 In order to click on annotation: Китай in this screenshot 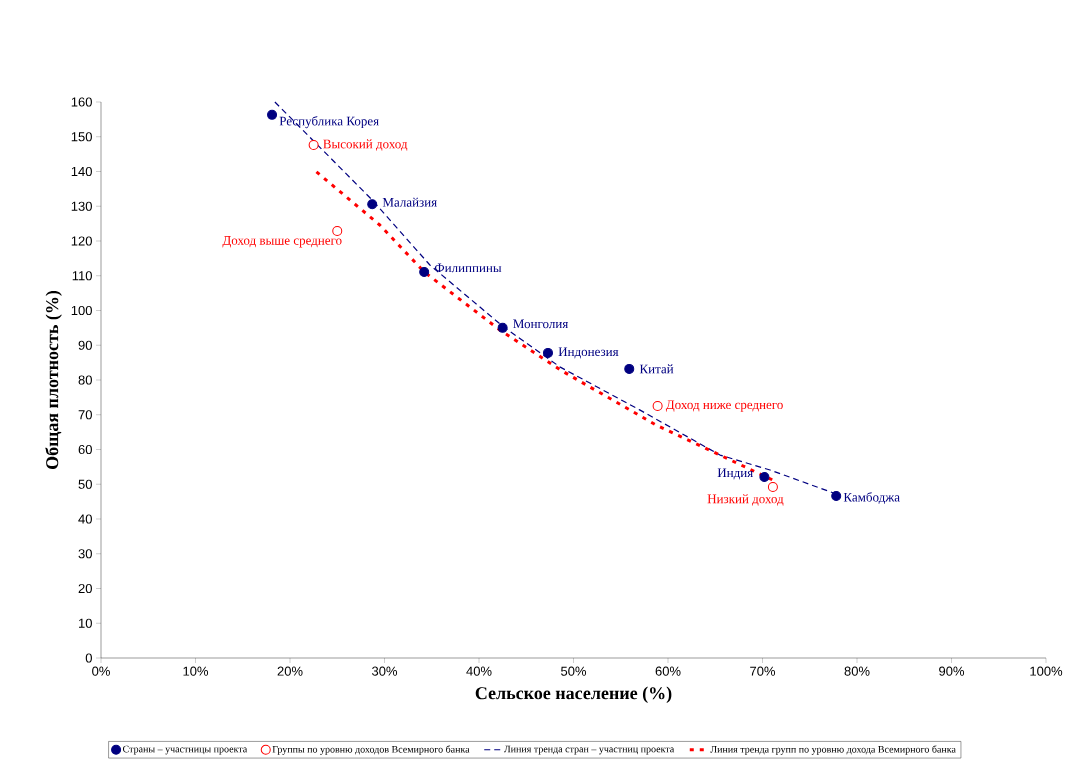, I will do `click(656, 369)`.